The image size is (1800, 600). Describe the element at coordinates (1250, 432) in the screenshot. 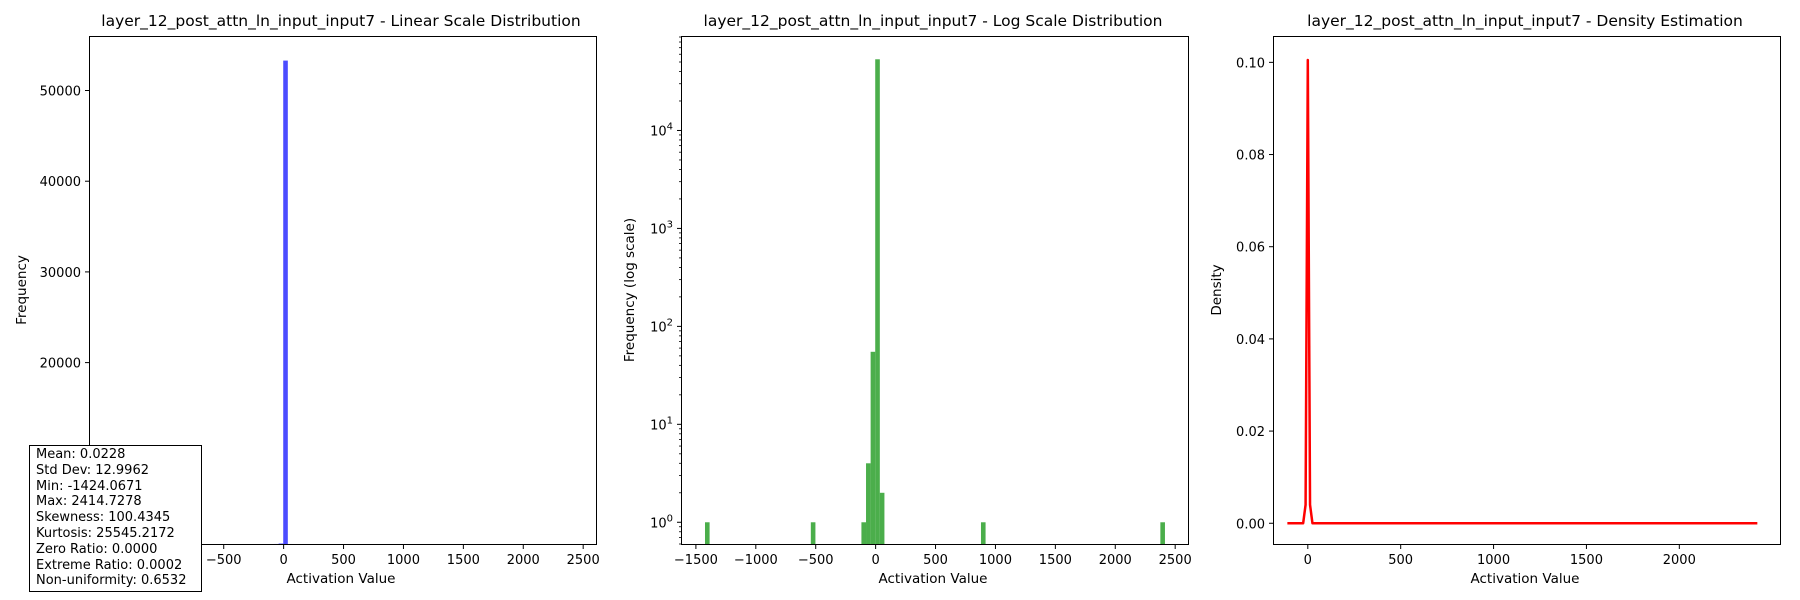

I see `density-y-tick-label: 0.02` at that location.